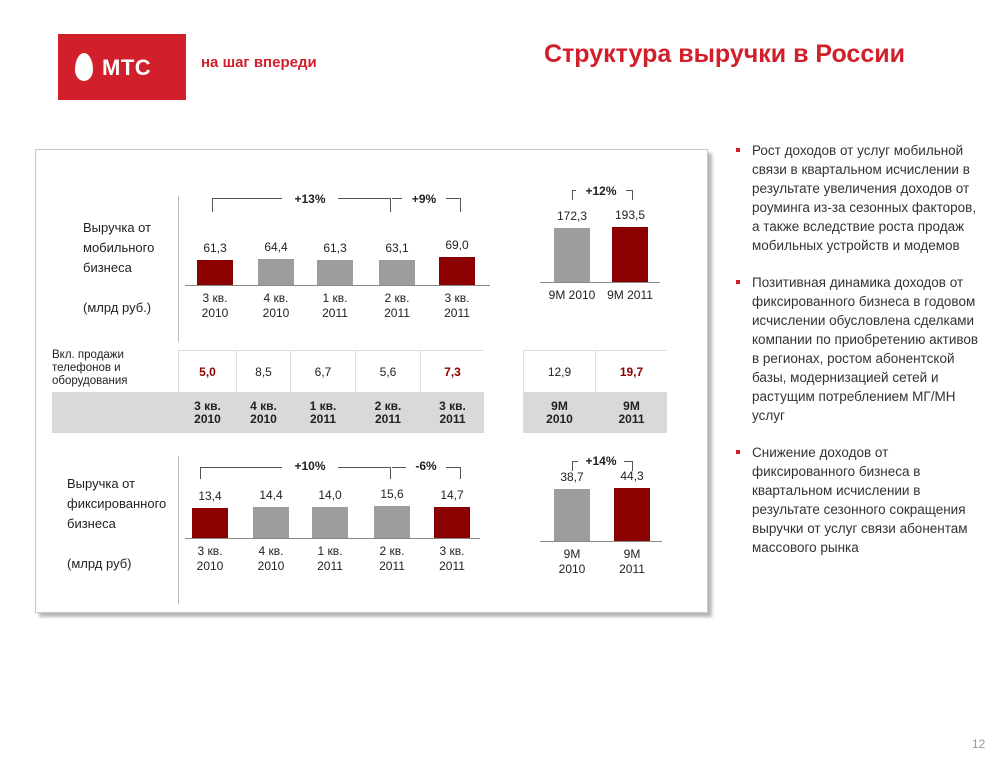 The image size is (1000, 765). Describe the element at coordinates (271, 494) in the screenshot. I see `data-label: 14,4` at that location.